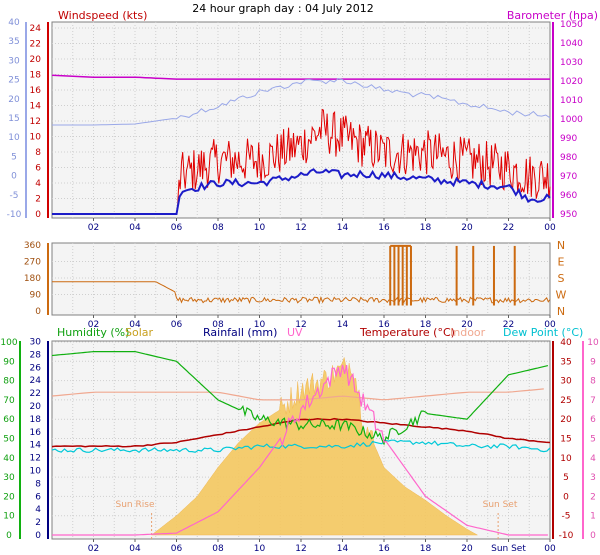 This screenshot has width=600, height=555. What do you see at coordinates (36, 446) in the screenshot?
I see `rain-axis-label: 14` at bounding box center [36, 446].